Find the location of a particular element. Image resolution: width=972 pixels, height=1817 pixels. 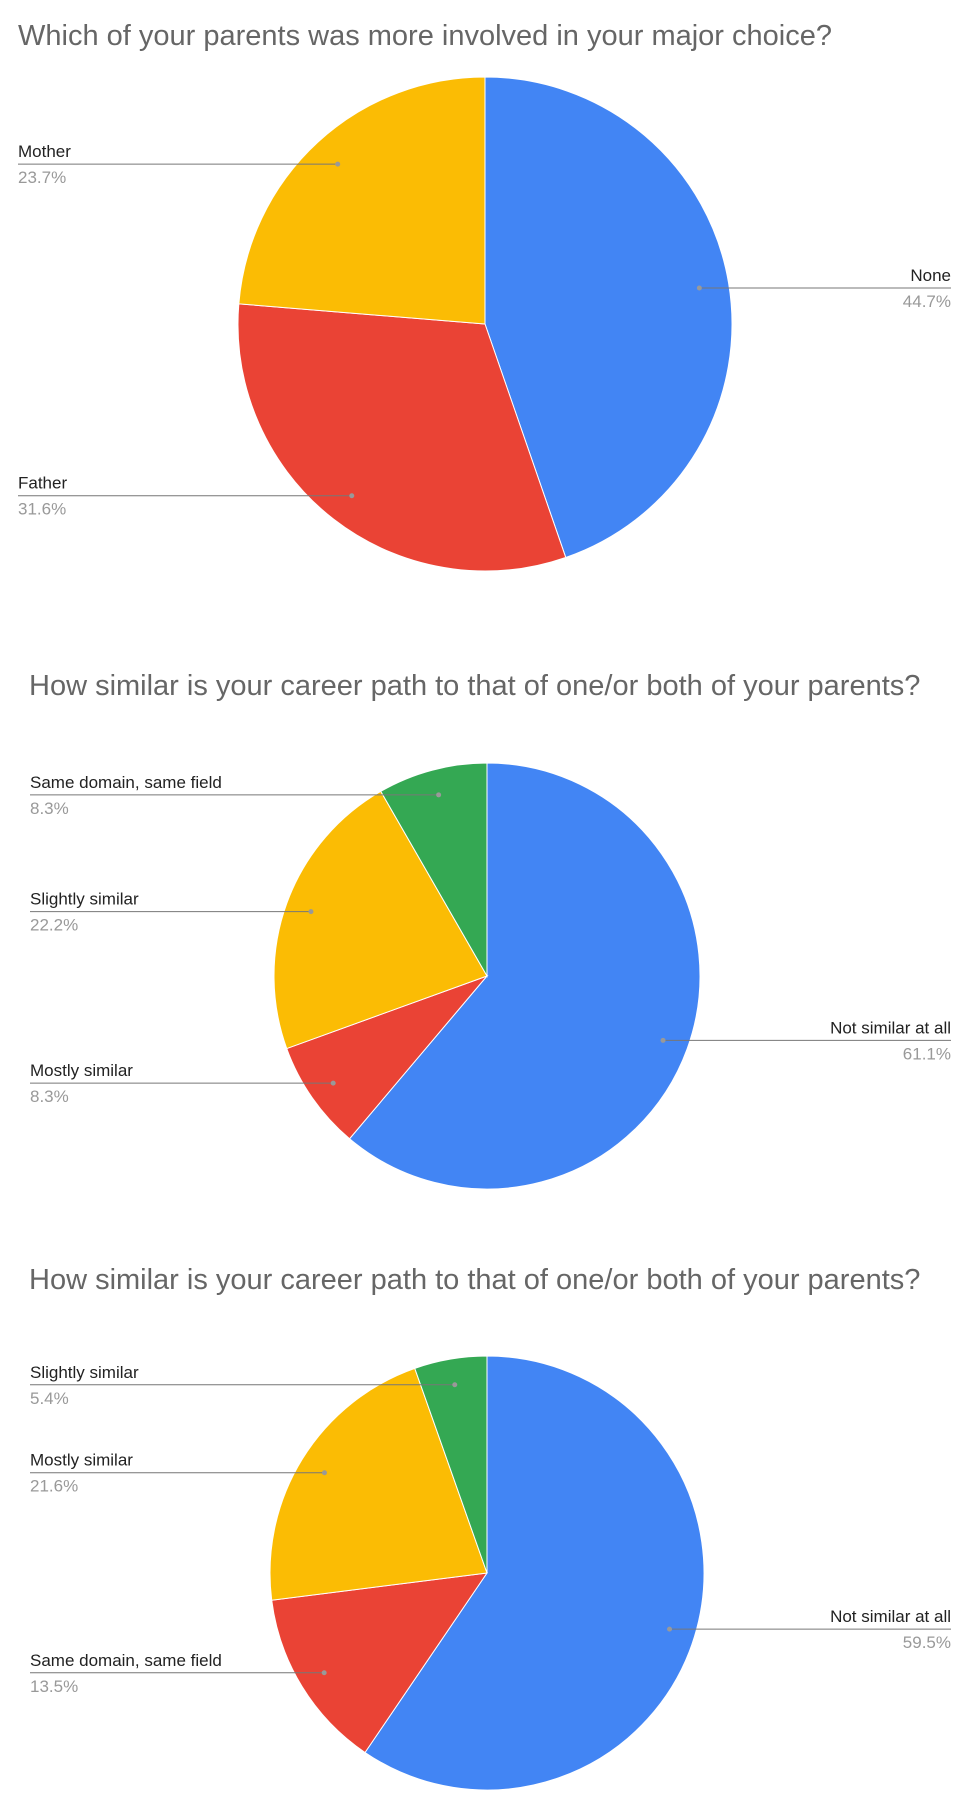

slice-value-label: 21.6% is located at coordinates (54, 1486).